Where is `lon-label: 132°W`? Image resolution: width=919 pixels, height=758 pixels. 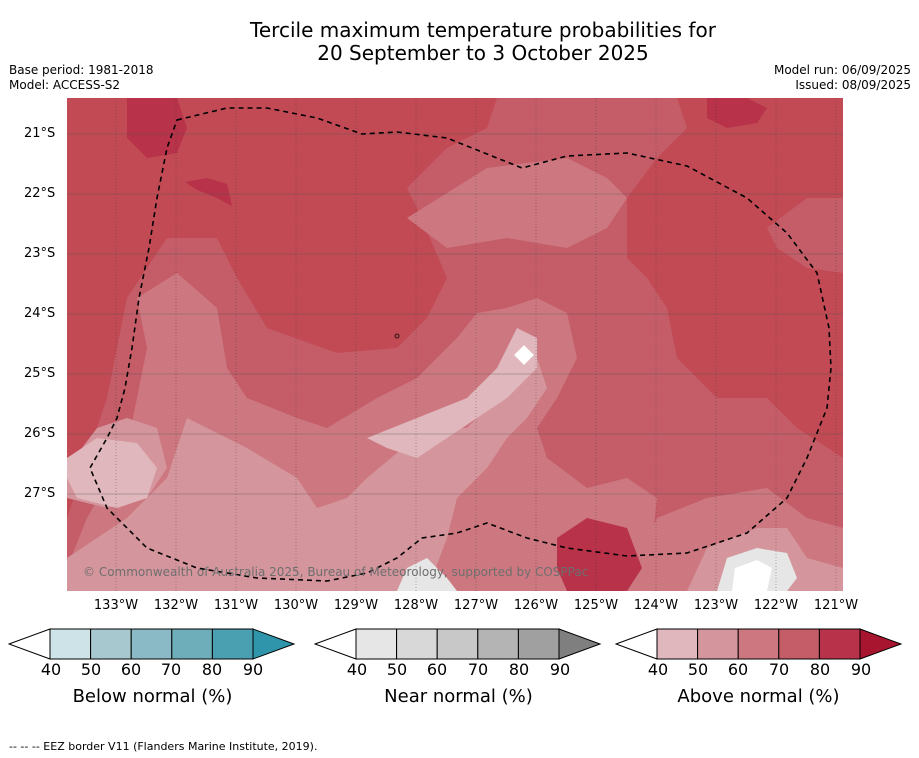
lon-label: 132°W is located at coordinates (176, 605).